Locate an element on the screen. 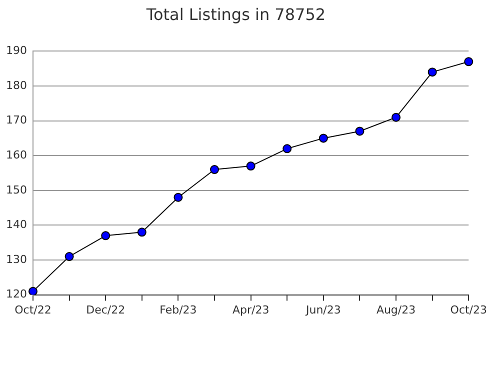  y-tick-label: 150 is located at coordinates (16, 189).